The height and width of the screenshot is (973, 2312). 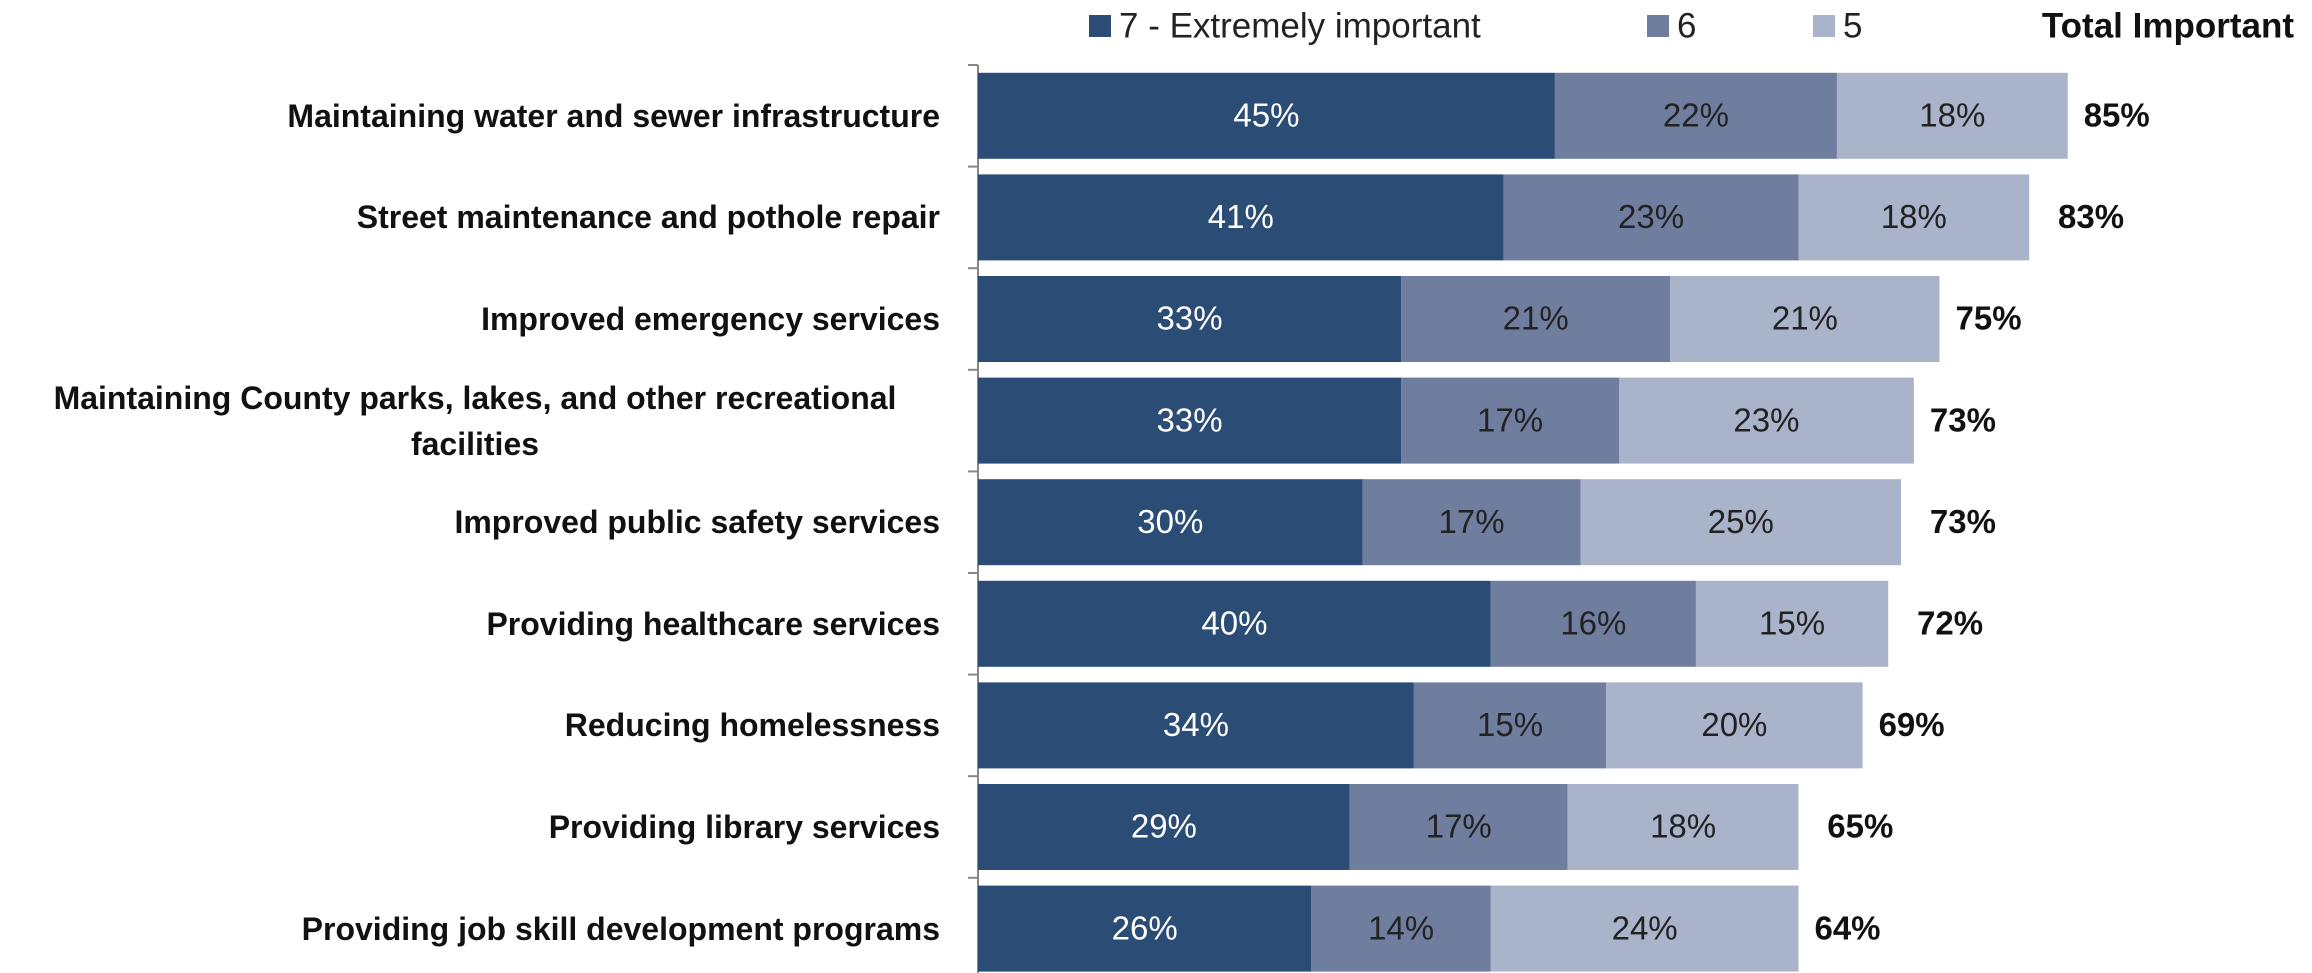 I want to click on legend-label: 5, so click(x=1852, y=25).